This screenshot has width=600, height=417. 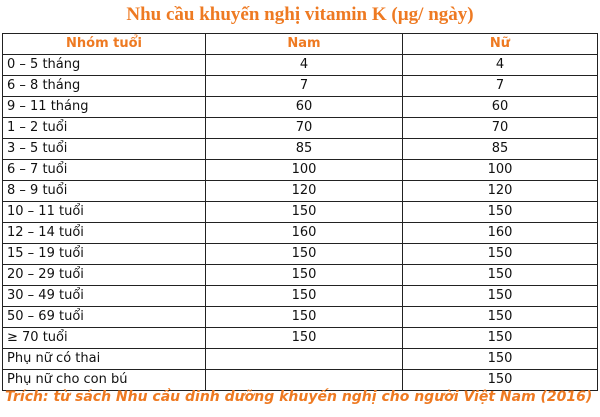 I want to click on age-group-cell: 1 – 2 tuổi, so click(x=104, y=128).